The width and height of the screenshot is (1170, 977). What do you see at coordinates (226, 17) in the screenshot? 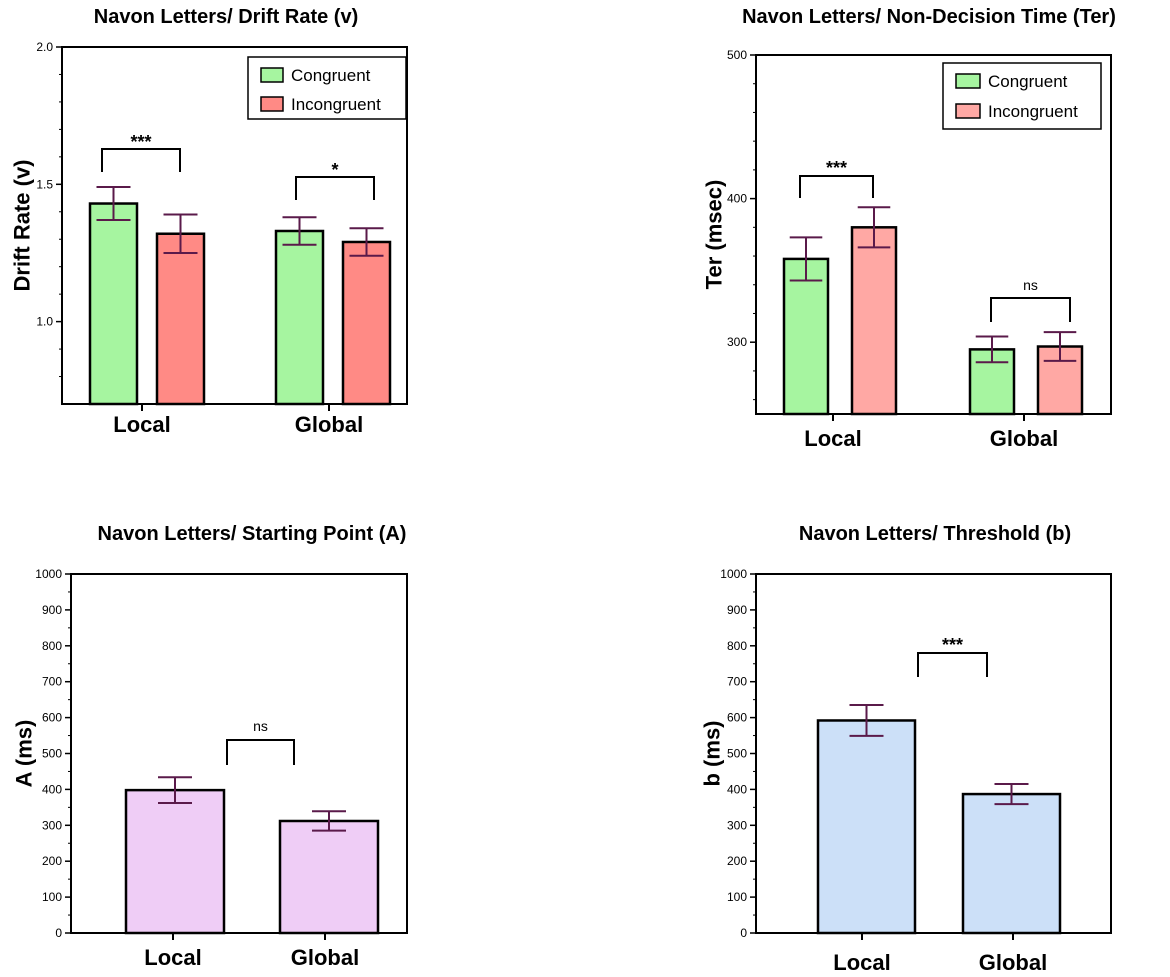
I see `chart-title: Navon Letters/ Drift Rate (v)` at bounding box center [226, 17].